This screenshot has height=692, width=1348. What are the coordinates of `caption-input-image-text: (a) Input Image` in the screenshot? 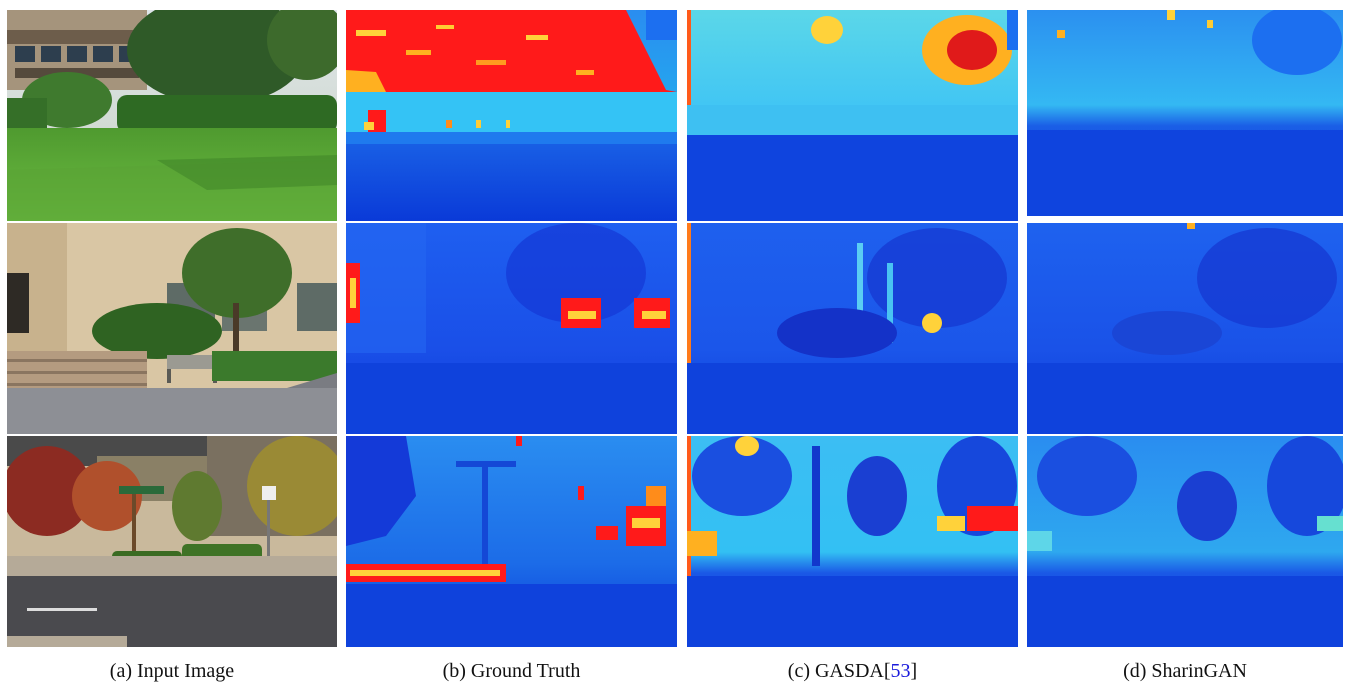 It's located at (172, 671).